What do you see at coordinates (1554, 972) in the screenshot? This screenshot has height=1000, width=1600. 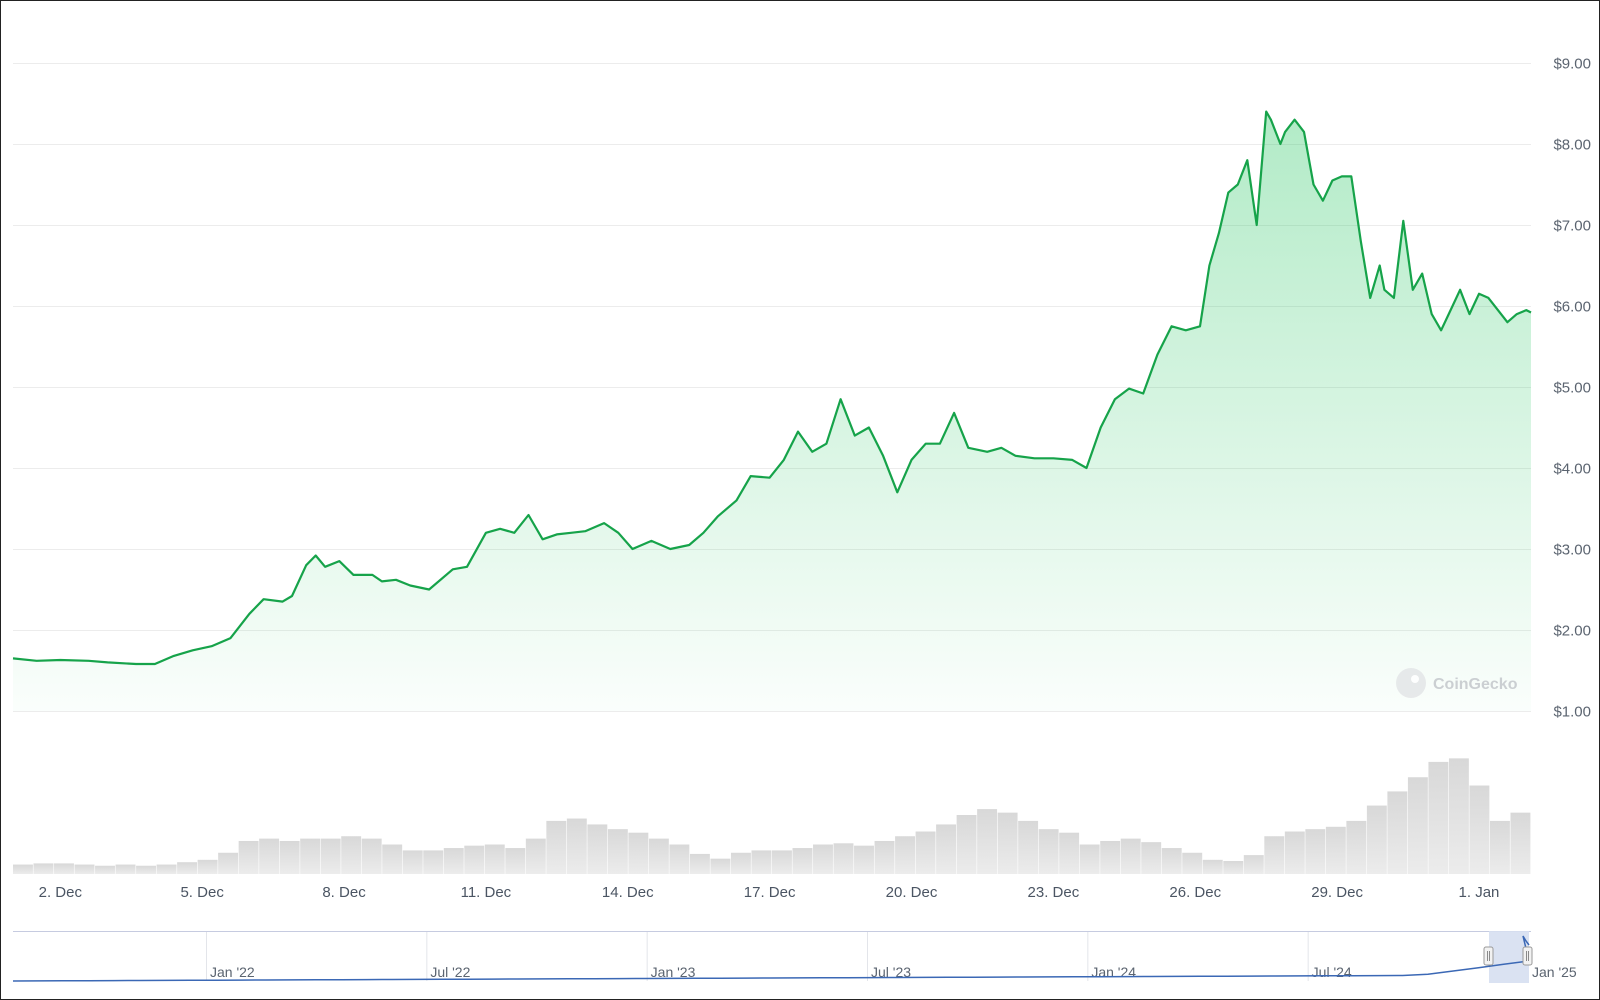 I see `navigator-label: Jan '25` at bounding box center [1554, 972].